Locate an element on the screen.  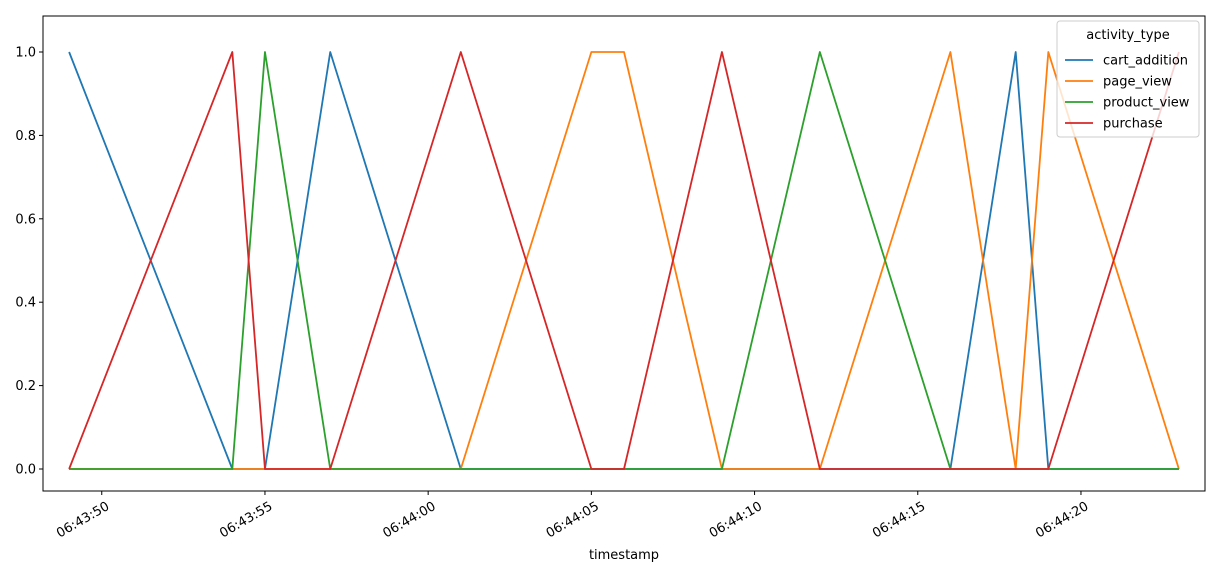
legend-label-purchase: purchase is located at coordinates (1133, 124).